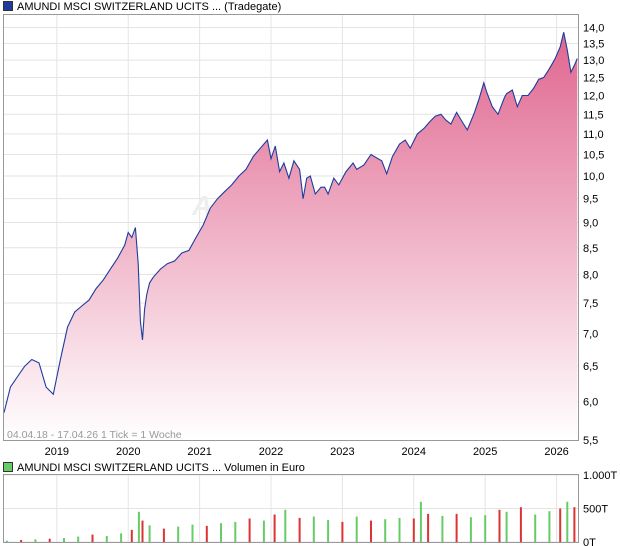 This screenshot has width=620, height=546. Describe the element at coordinates (590, 249) in the screenshot. I see `price-y-tick-label: 8,5` at that location.